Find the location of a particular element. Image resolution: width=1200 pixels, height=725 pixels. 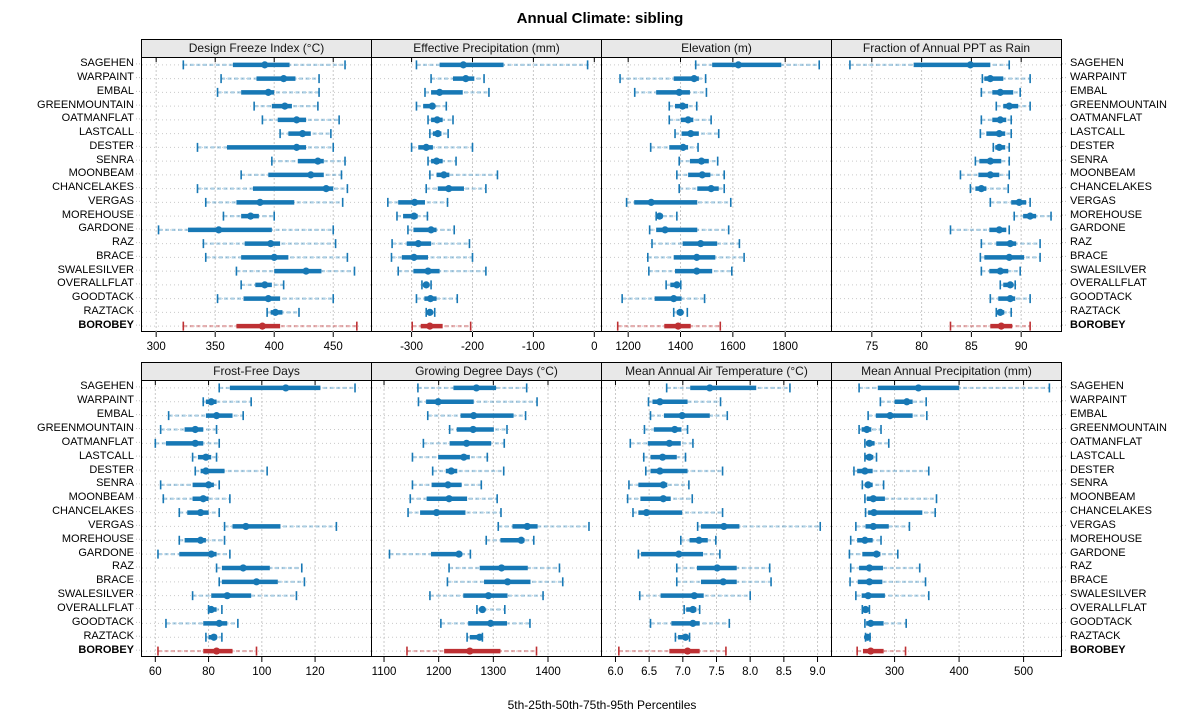

svg-text: 1300 is located at coordinates (494, 672).